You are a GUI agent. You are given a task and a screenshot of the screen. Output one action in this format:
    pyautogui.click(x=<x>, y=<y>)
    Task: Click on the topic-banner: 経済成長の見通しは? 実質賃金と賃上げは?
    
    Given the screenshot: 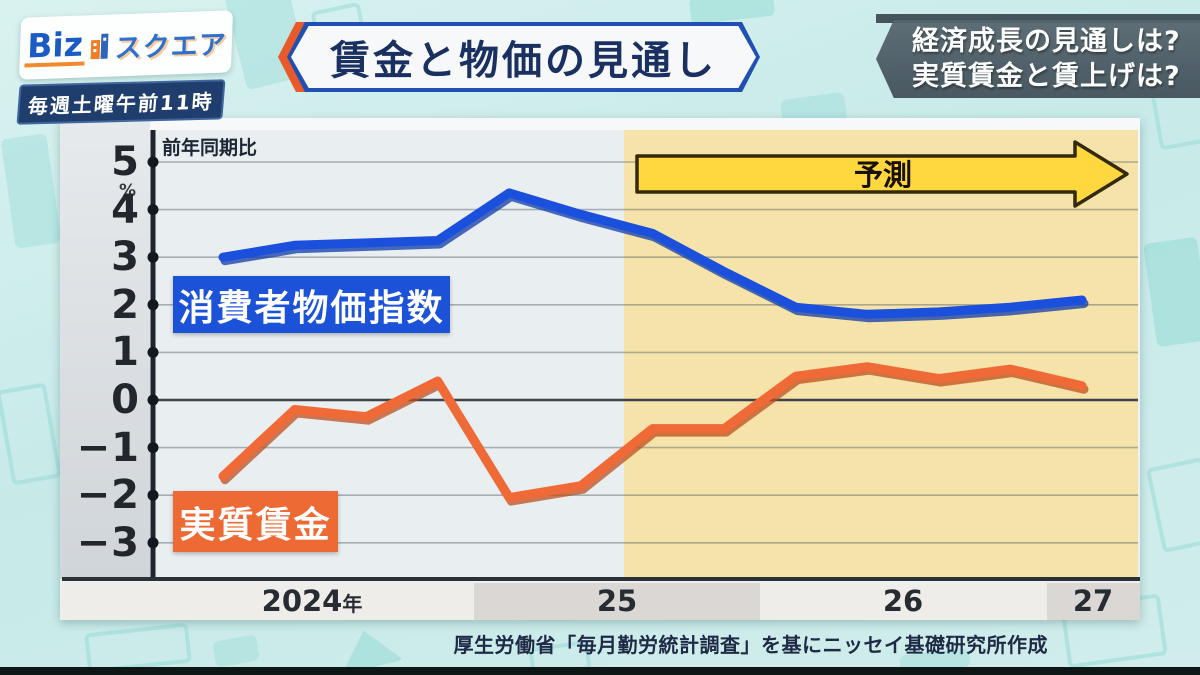 What is the action you would take?
    pyautogui.click(x=1038, y=59)
    